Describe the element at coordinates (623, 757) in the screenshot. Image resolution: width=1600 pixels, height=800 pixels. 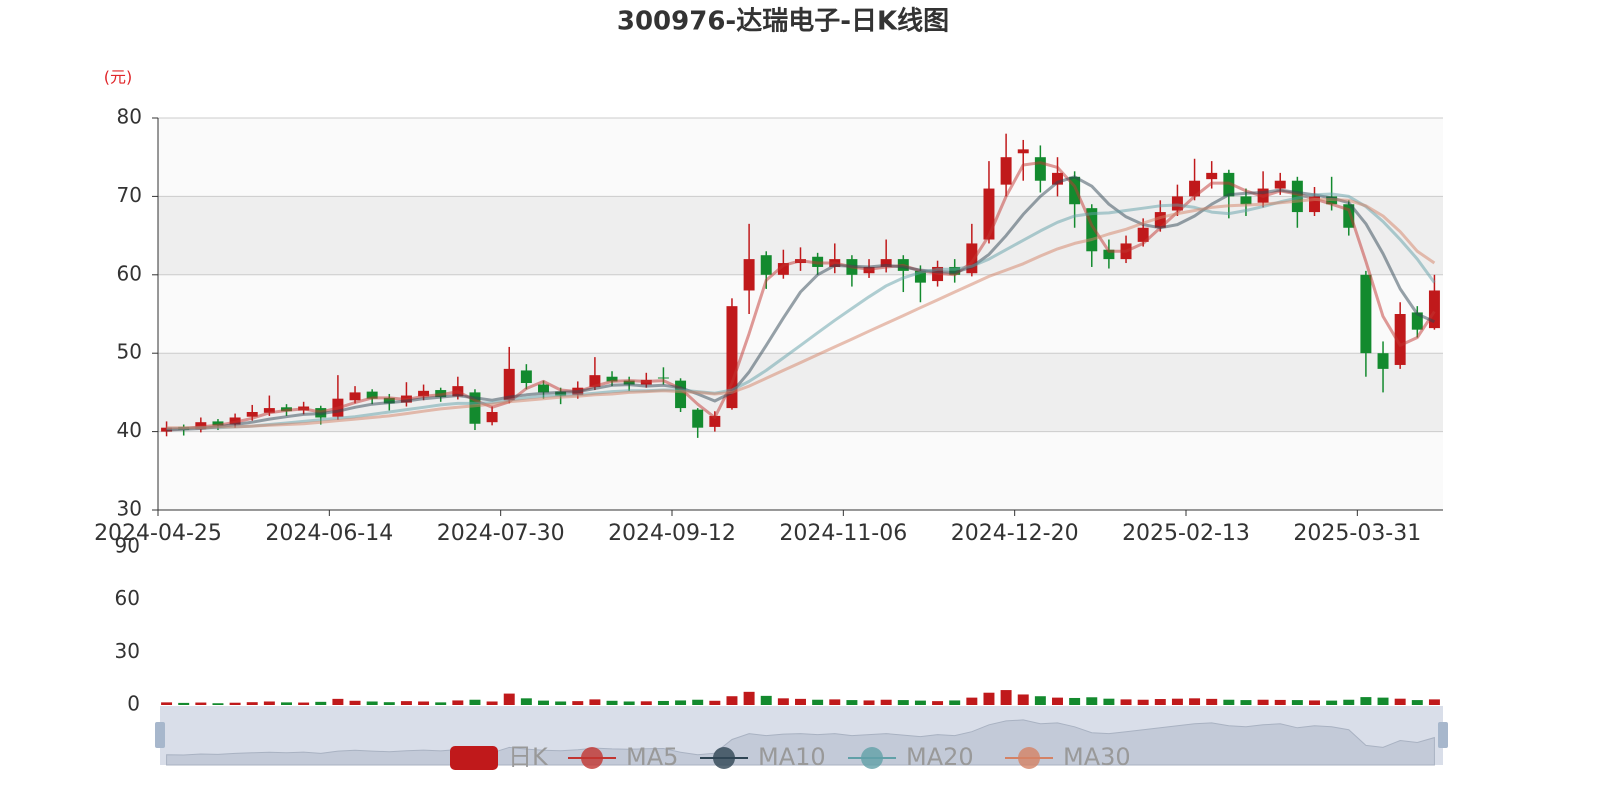
I see `legend-item: MA5` at that location.